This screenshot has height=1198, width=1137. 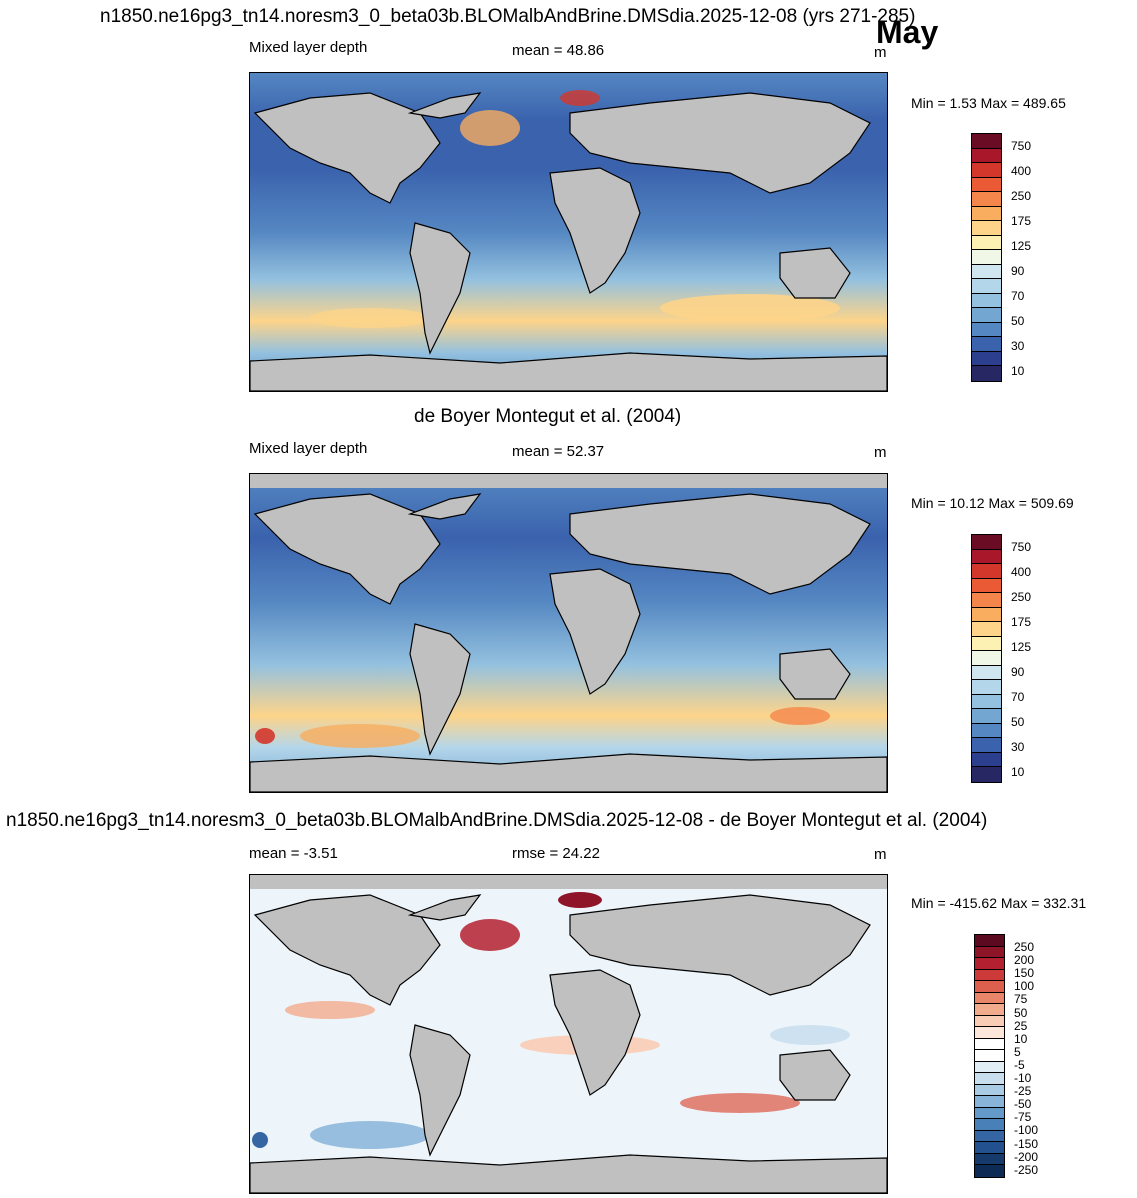 I want to click on colorbar-tick-label: 100, so click(x=1024, y=986).